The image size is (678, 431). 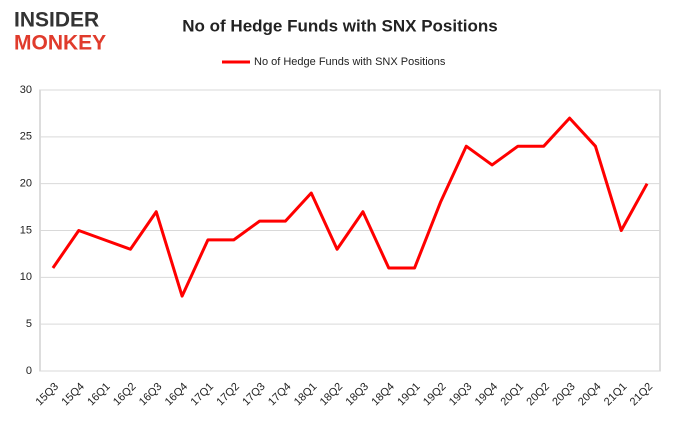 What do you see at coordinates (642, 395) in the screenshot?
I see `x-tick-label: 21Q2` at bounding box center [642, 395].